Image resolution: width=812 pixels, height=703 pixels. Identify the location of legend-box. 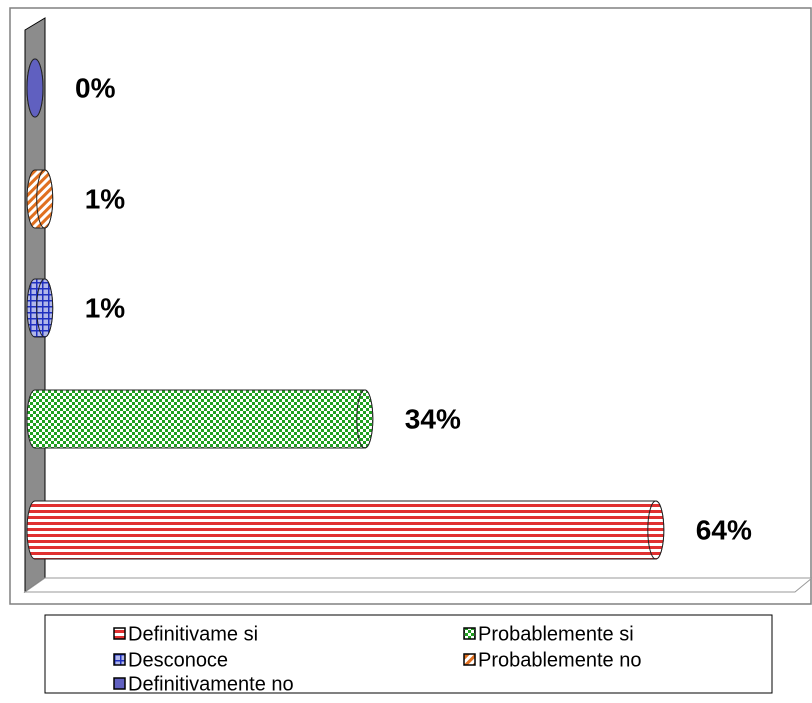
(408, 654).